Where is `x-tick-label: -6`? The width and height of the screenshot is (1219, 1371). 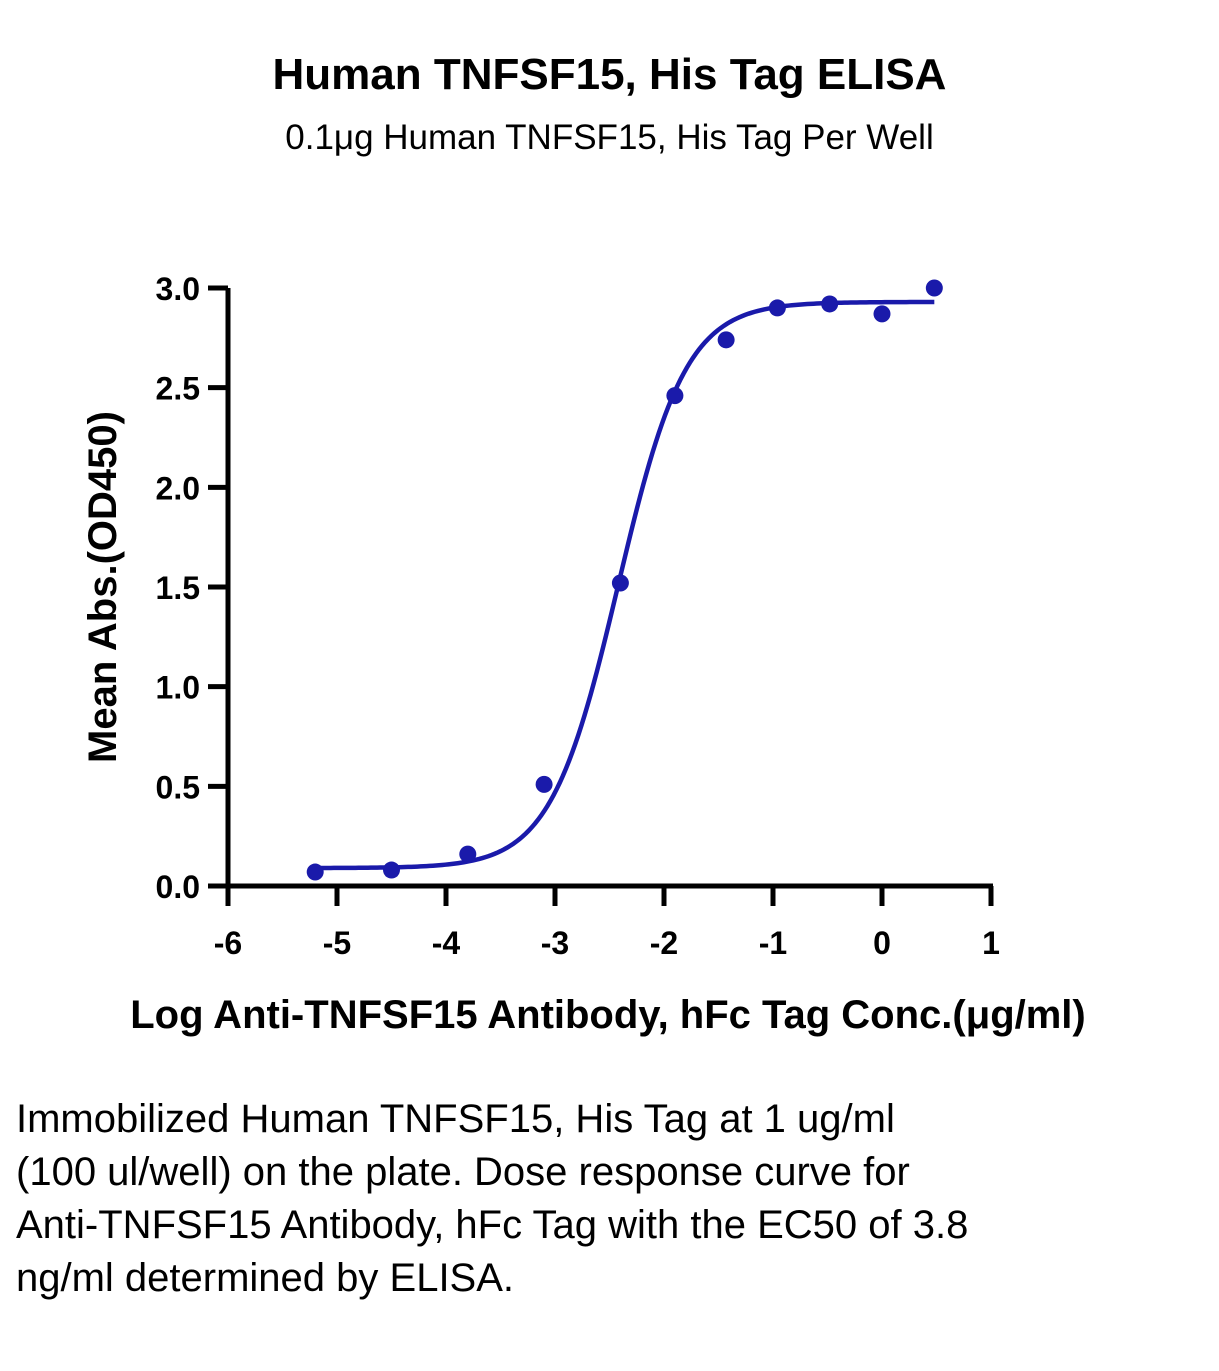
x-tick-label: -6 is located at coordinates (228, 943).